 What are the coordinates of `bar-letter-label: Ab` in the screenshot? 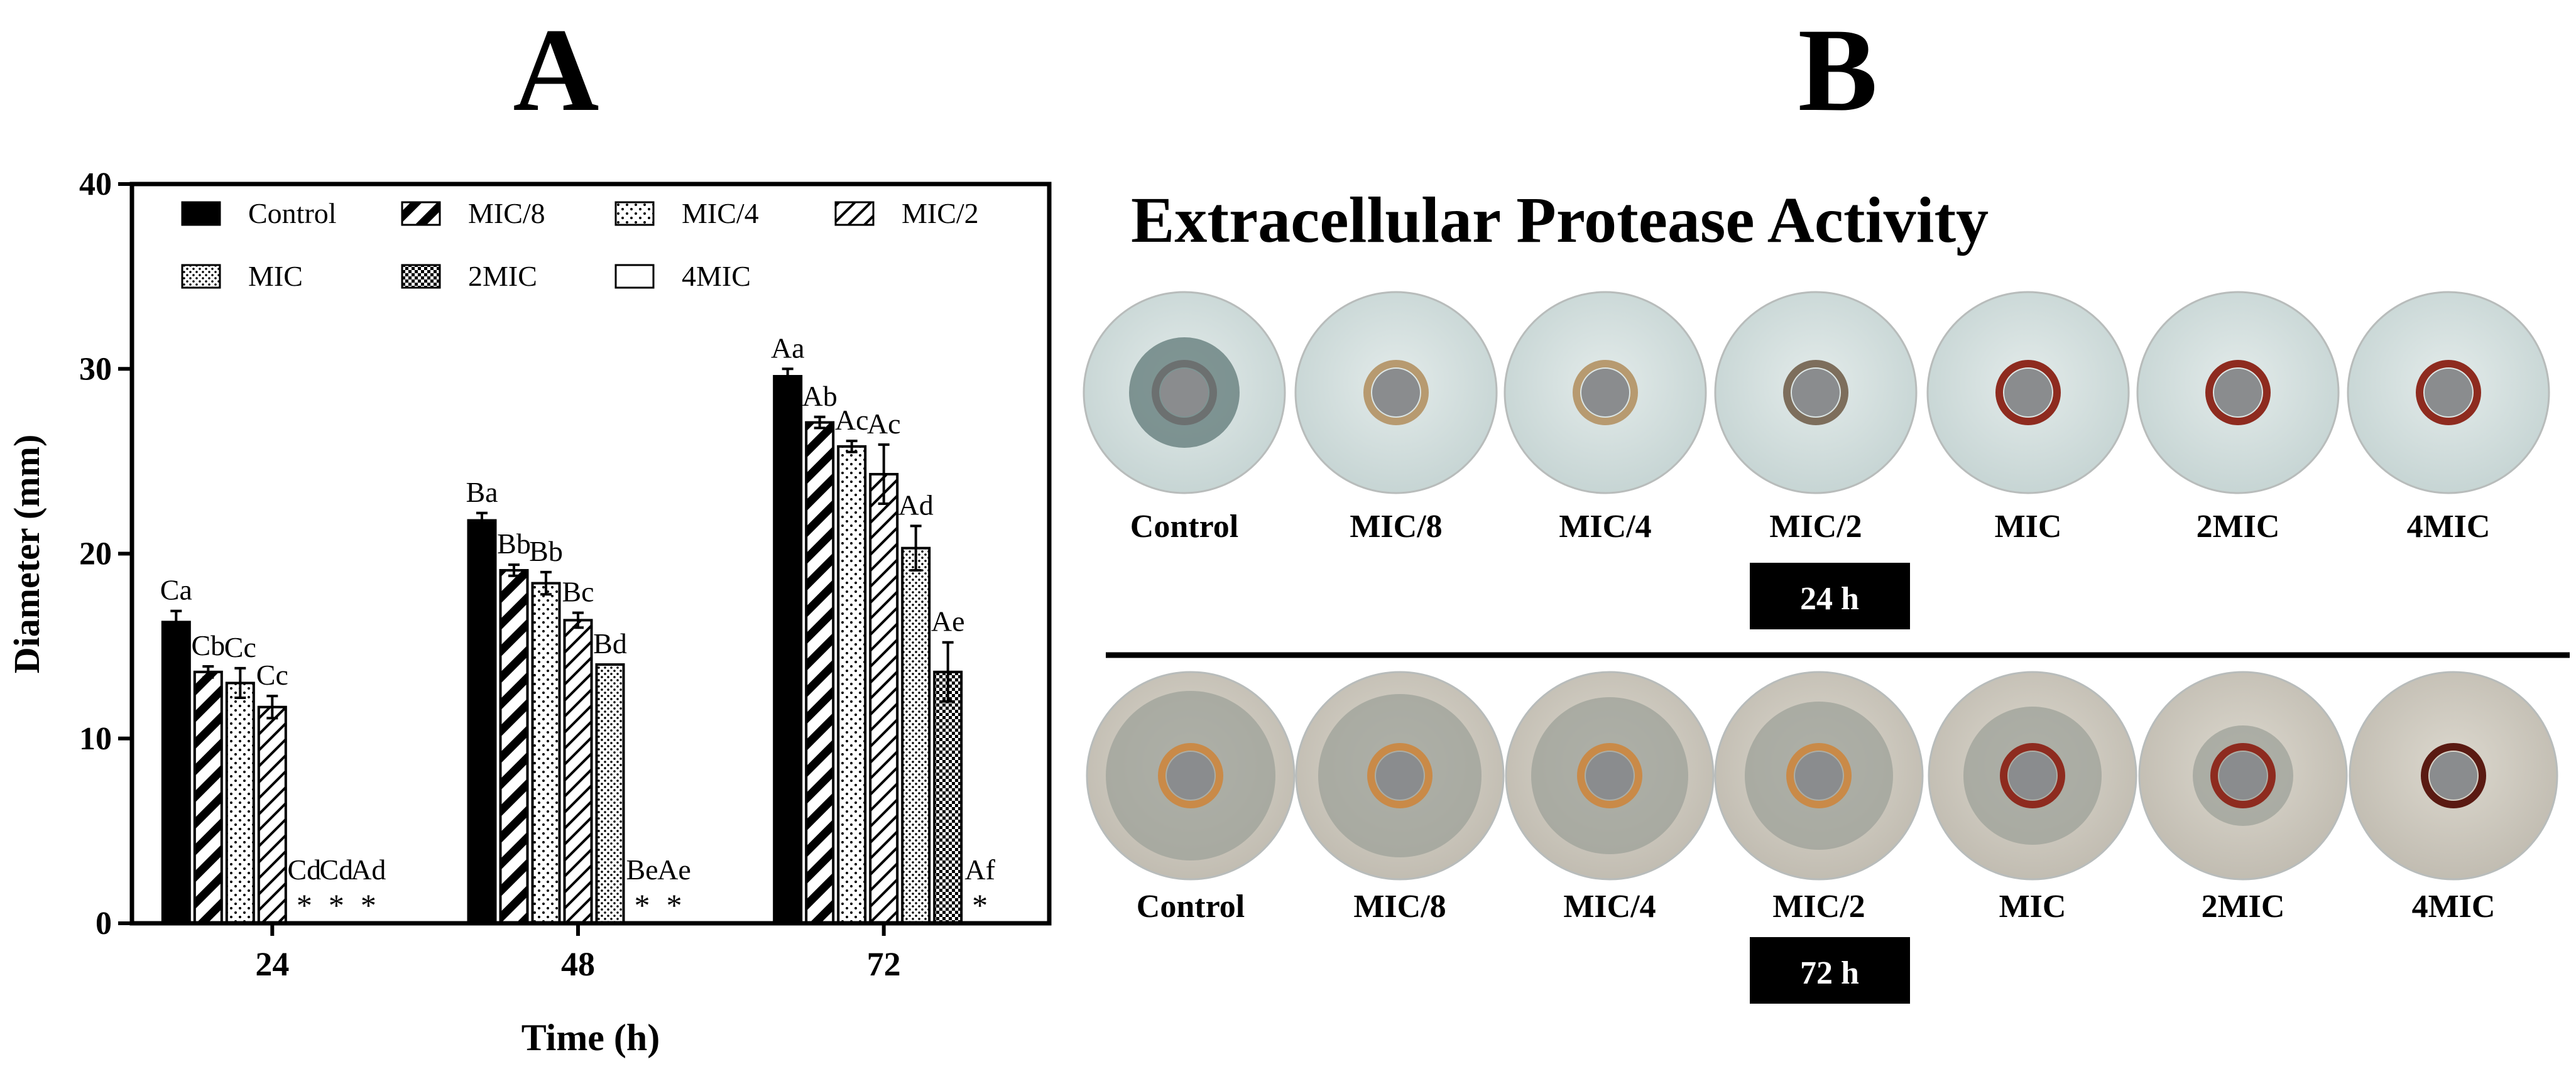 It's located at (820, 396).